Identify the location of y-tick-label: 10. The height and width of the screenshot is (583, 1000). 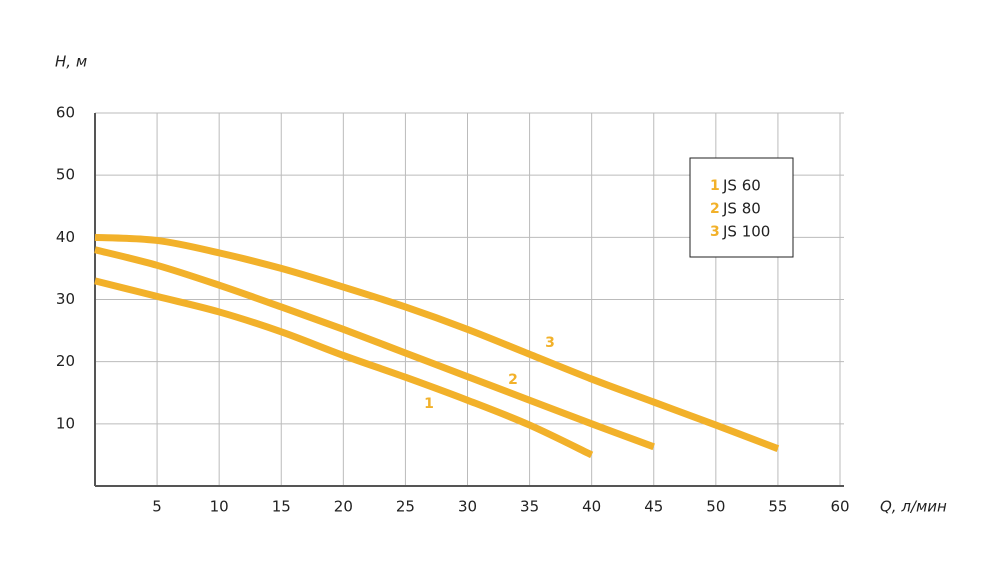
(65, 423).